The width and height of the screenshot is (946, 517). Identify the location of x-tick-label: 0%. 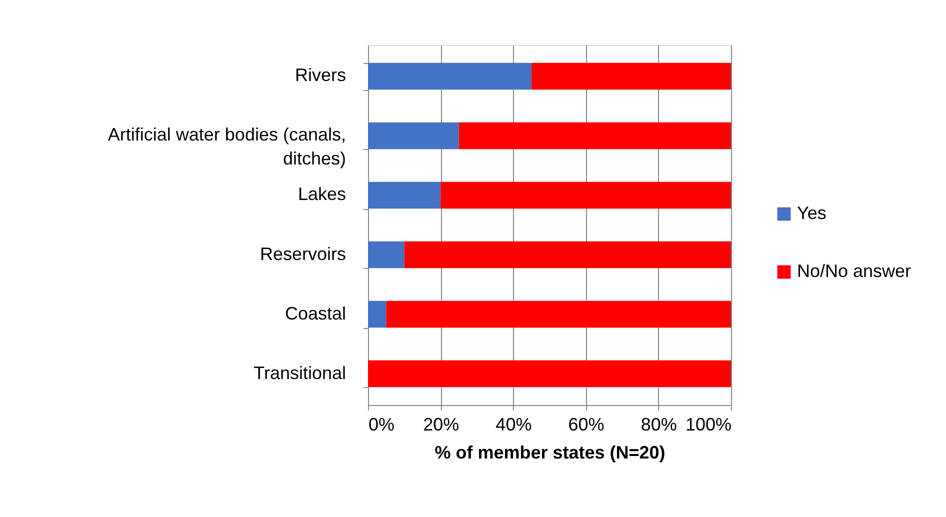
(381, 424).